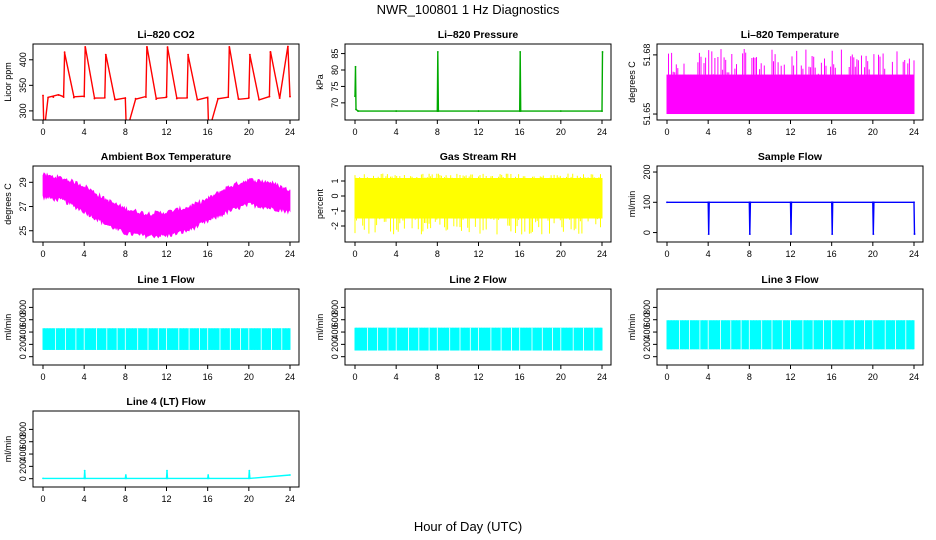  What do you see at coordinates (790, 35) in the screenshot?
I see `chart-title: Li–820 Temperature` at bounding box center [790, 35].